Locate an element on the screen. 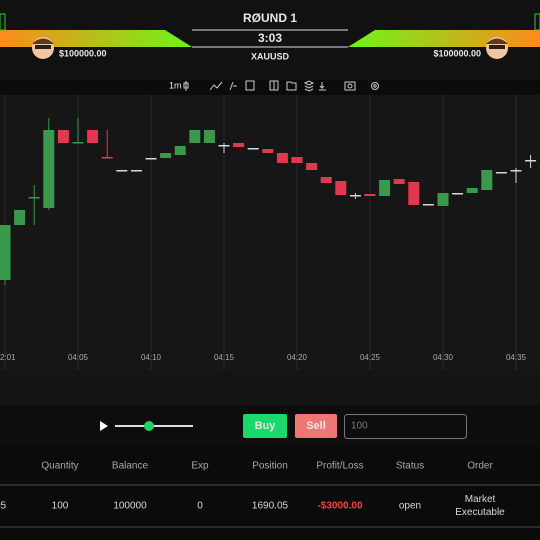  symbol: XAUUSD is located at coordinates (270, 56).